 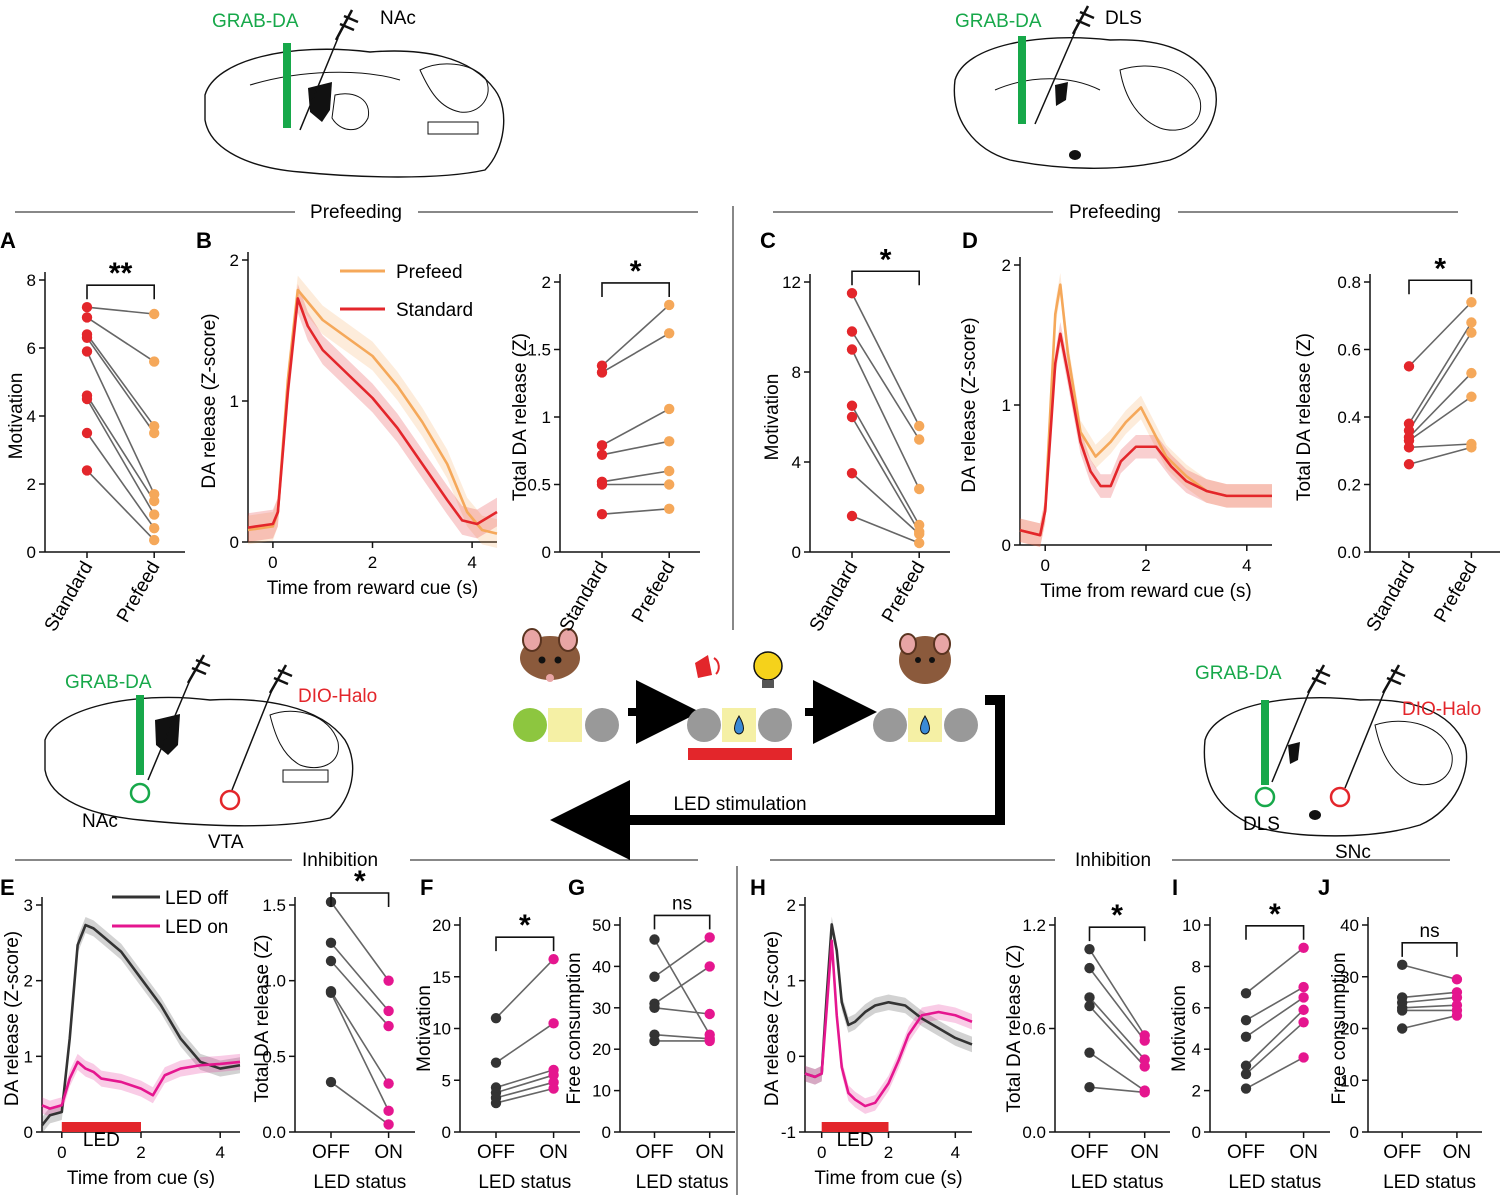 I want to click on x-tick-label: ON, so click(x=1144, y=1152).